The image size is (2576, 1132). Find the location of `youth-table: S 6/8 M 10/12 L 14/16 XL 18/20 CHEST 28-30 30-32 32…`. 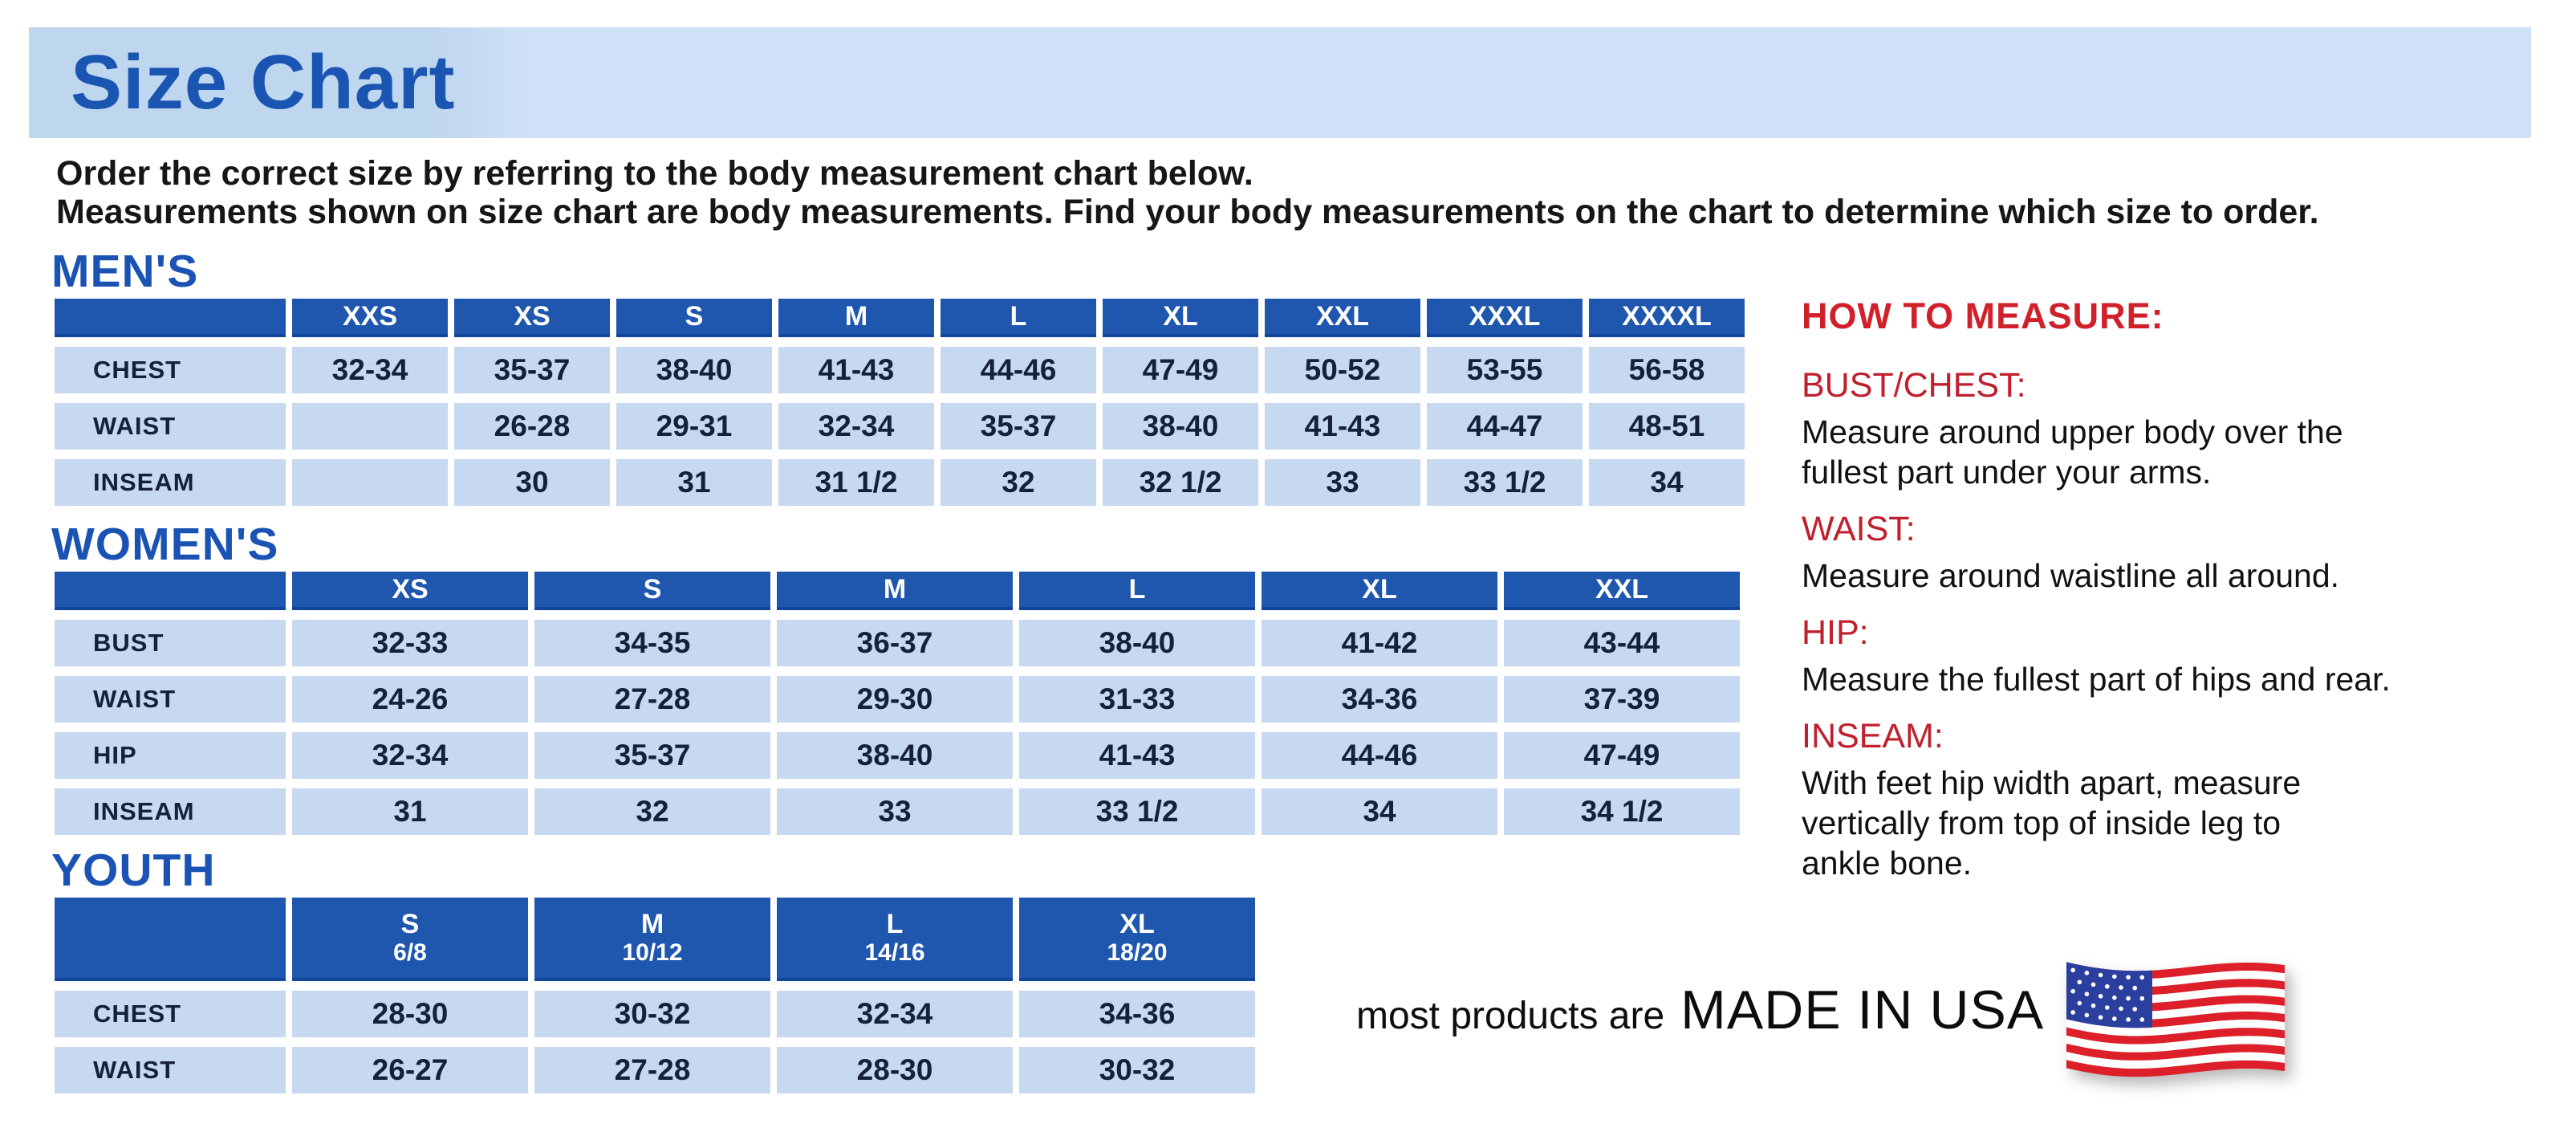

youth-table: S 6/8 M 10/12 L 14/16 XL 18/20 CHEST 28-30 30-32 32… is located at coordinates (655, 995).